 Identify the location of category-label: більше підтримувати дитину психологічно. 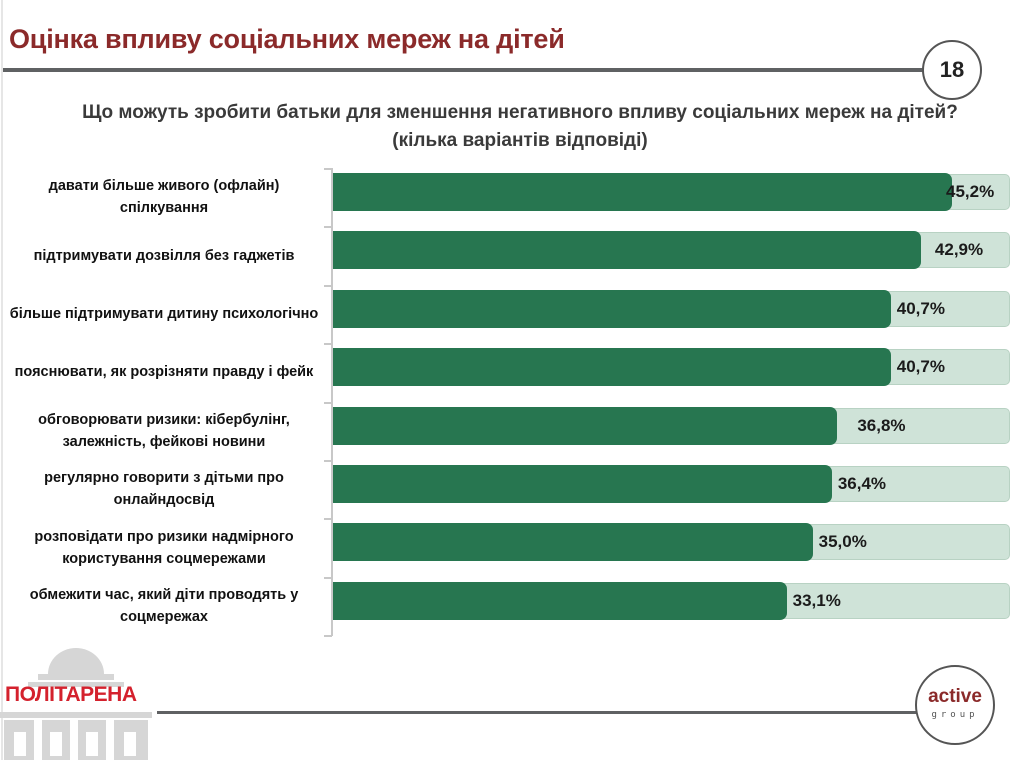
(164, 313).